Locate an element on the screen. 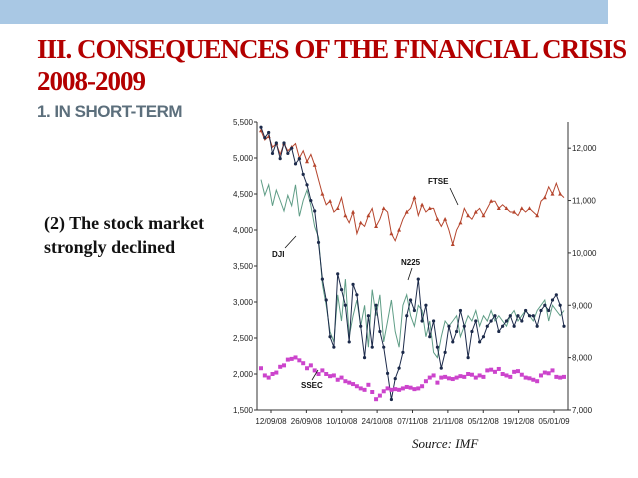  right-tick-label: 9,000 is located at coordinates (582, 305).